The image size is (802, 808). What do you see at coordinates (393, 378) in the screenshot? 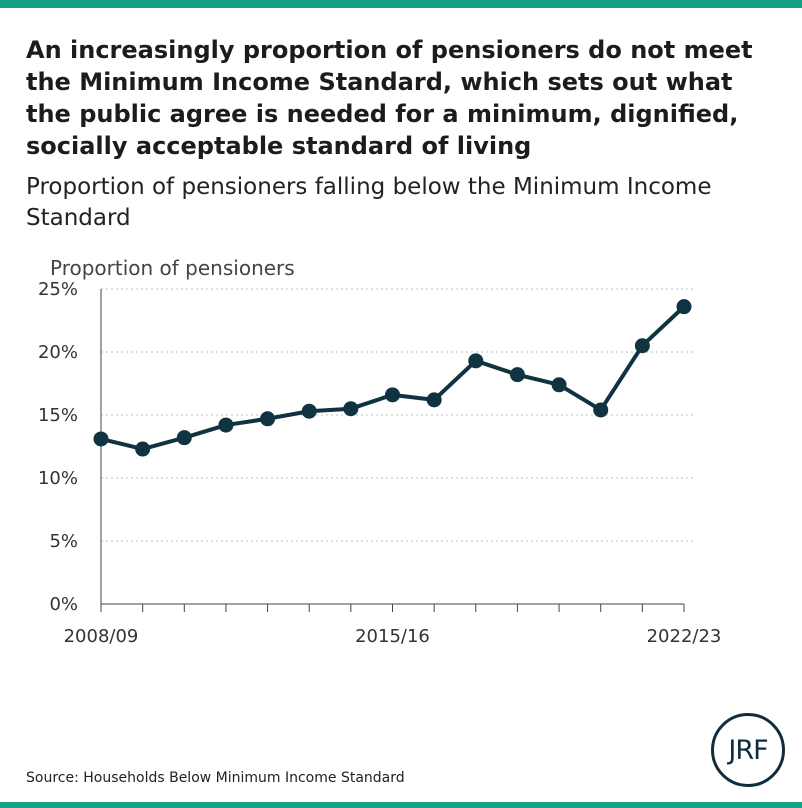
I see `series-line` at bounding box center [393, 378].